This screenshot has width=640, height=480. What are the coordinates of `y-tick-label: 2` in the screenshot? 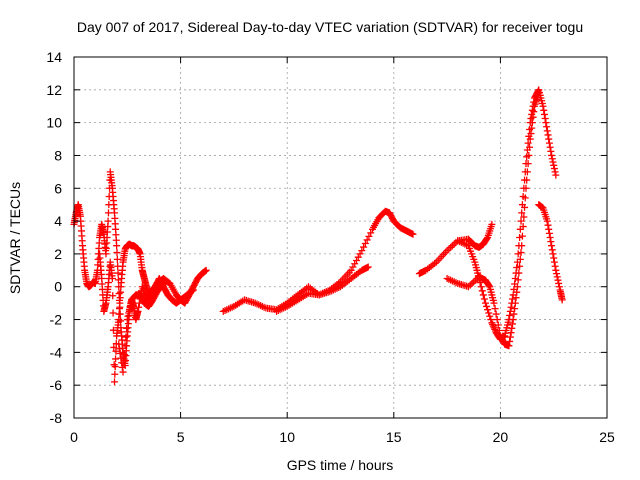 It's located at (58, 254).